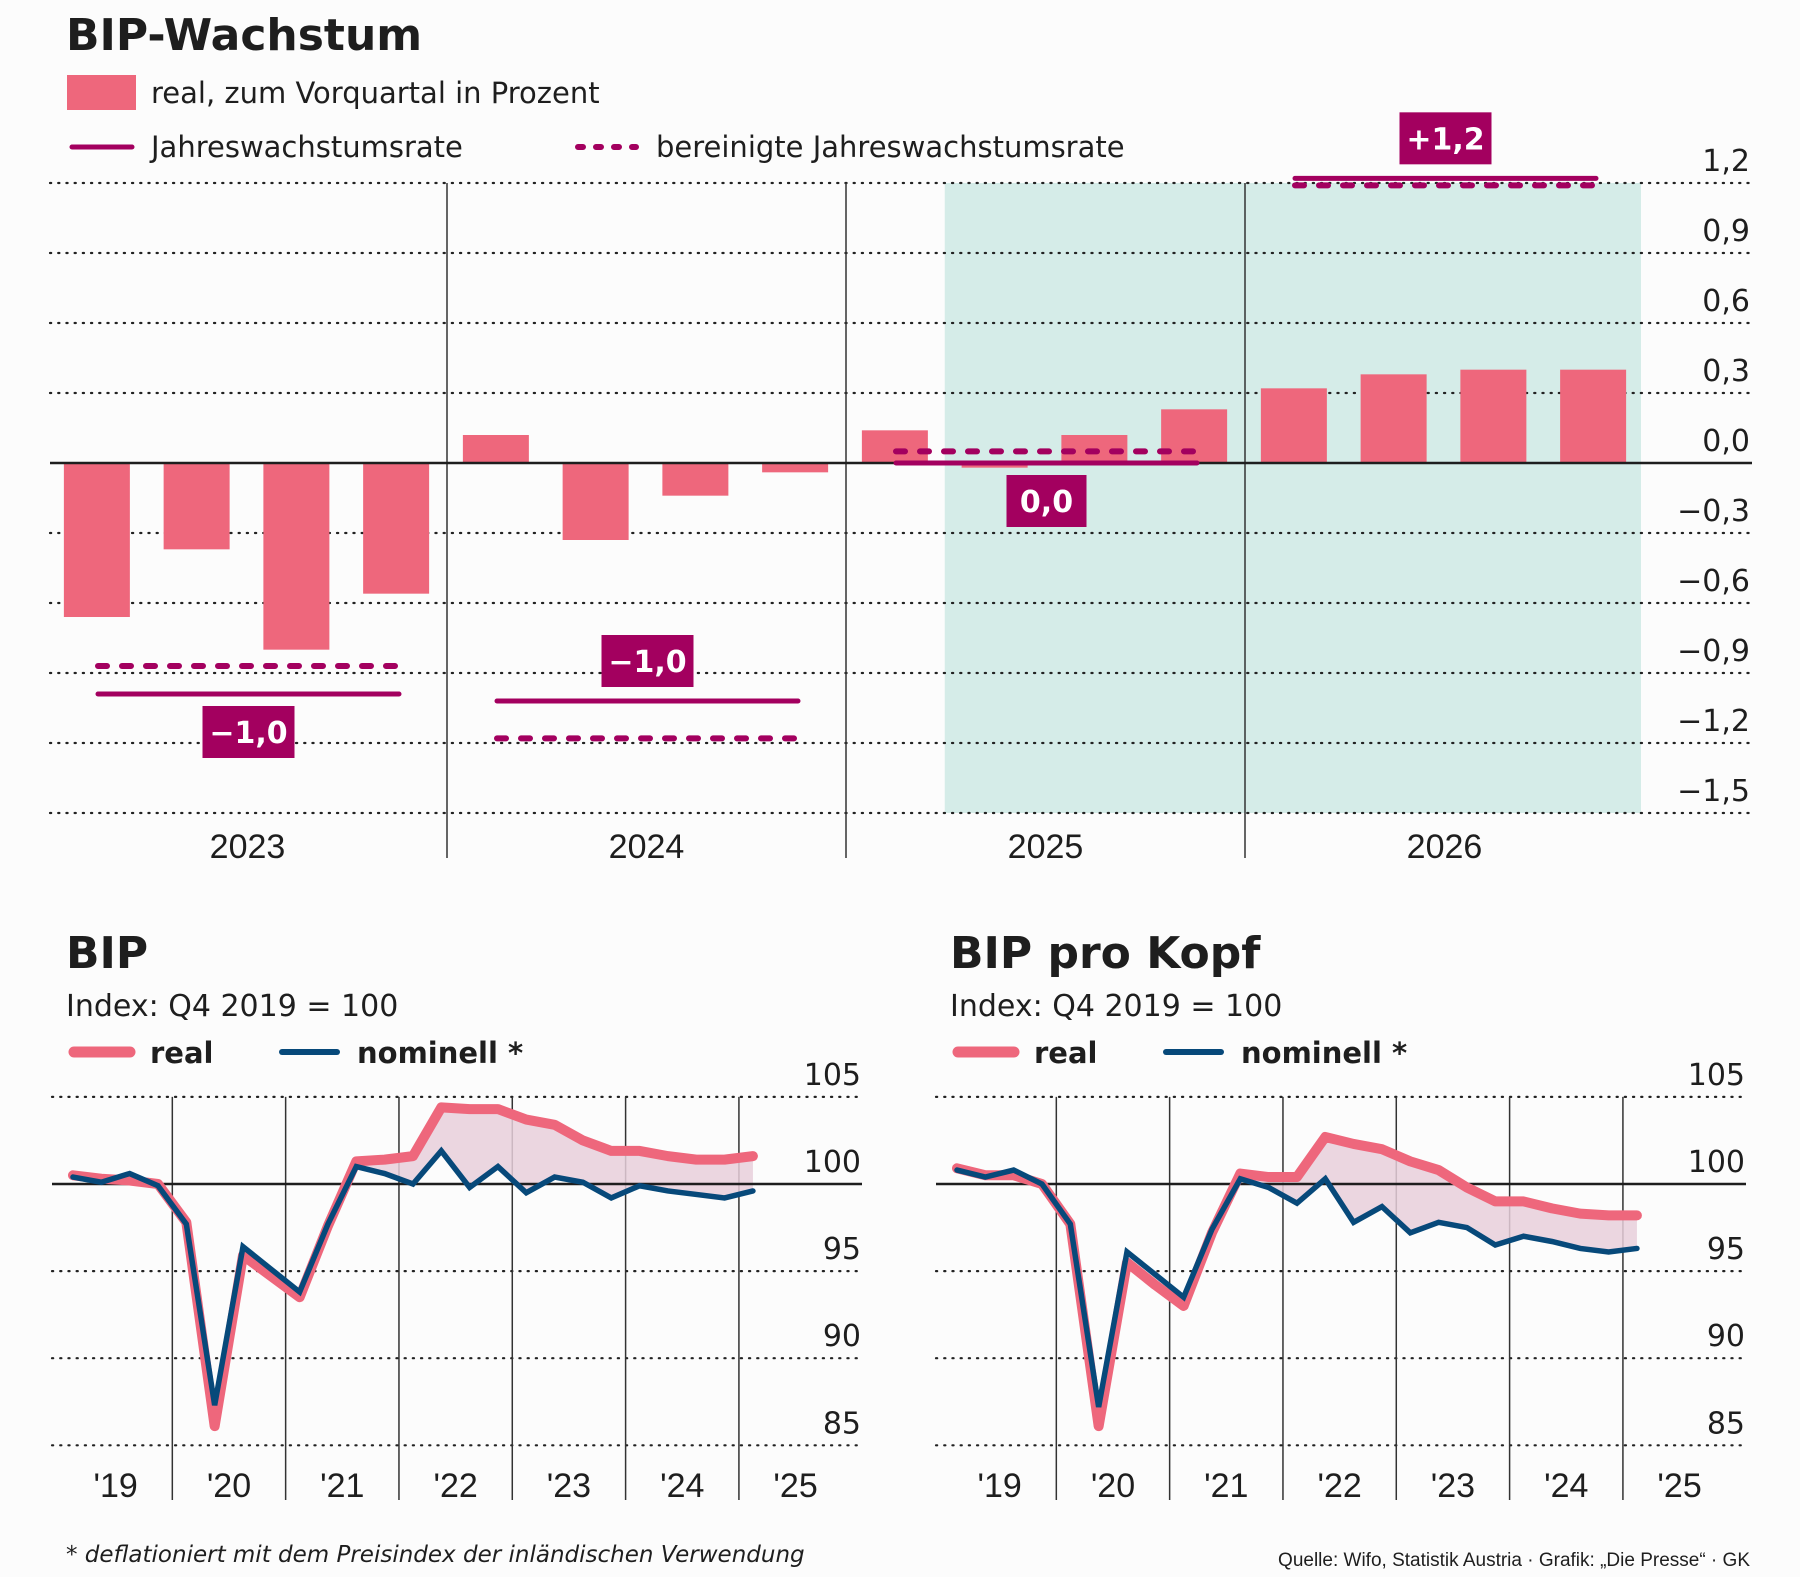 This screenshot has width=1800, height=1577. I want to click on year-label: 2026, so click(1445, 847).